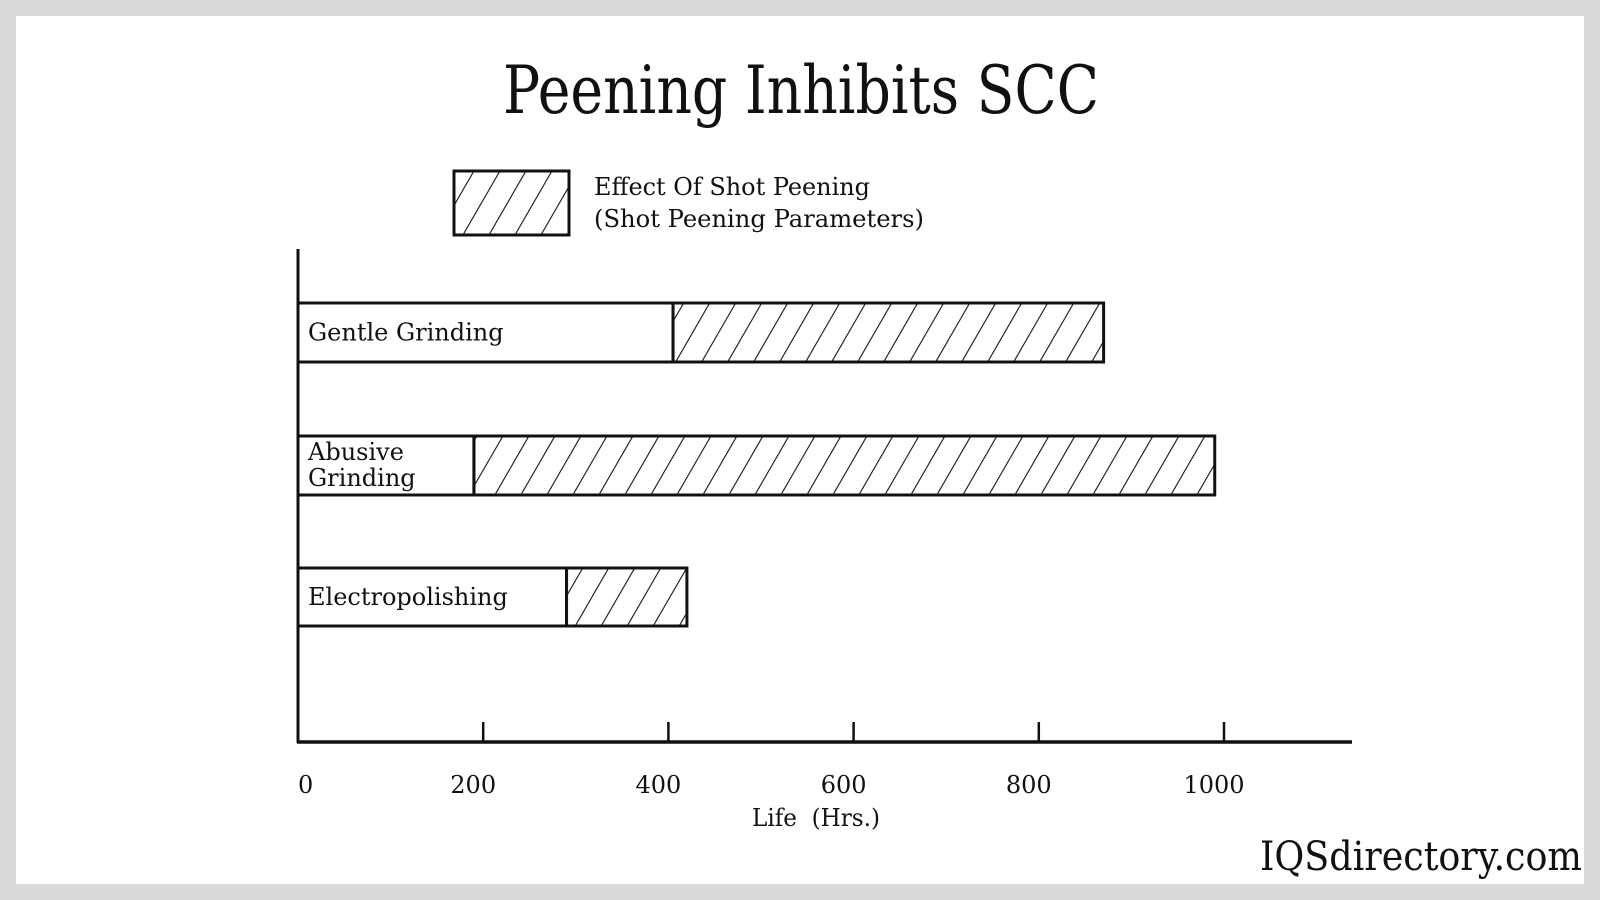  Describe the element at coordinates (511, 203) in the screenshot. I see `legend-swatch-hatched` at that location.